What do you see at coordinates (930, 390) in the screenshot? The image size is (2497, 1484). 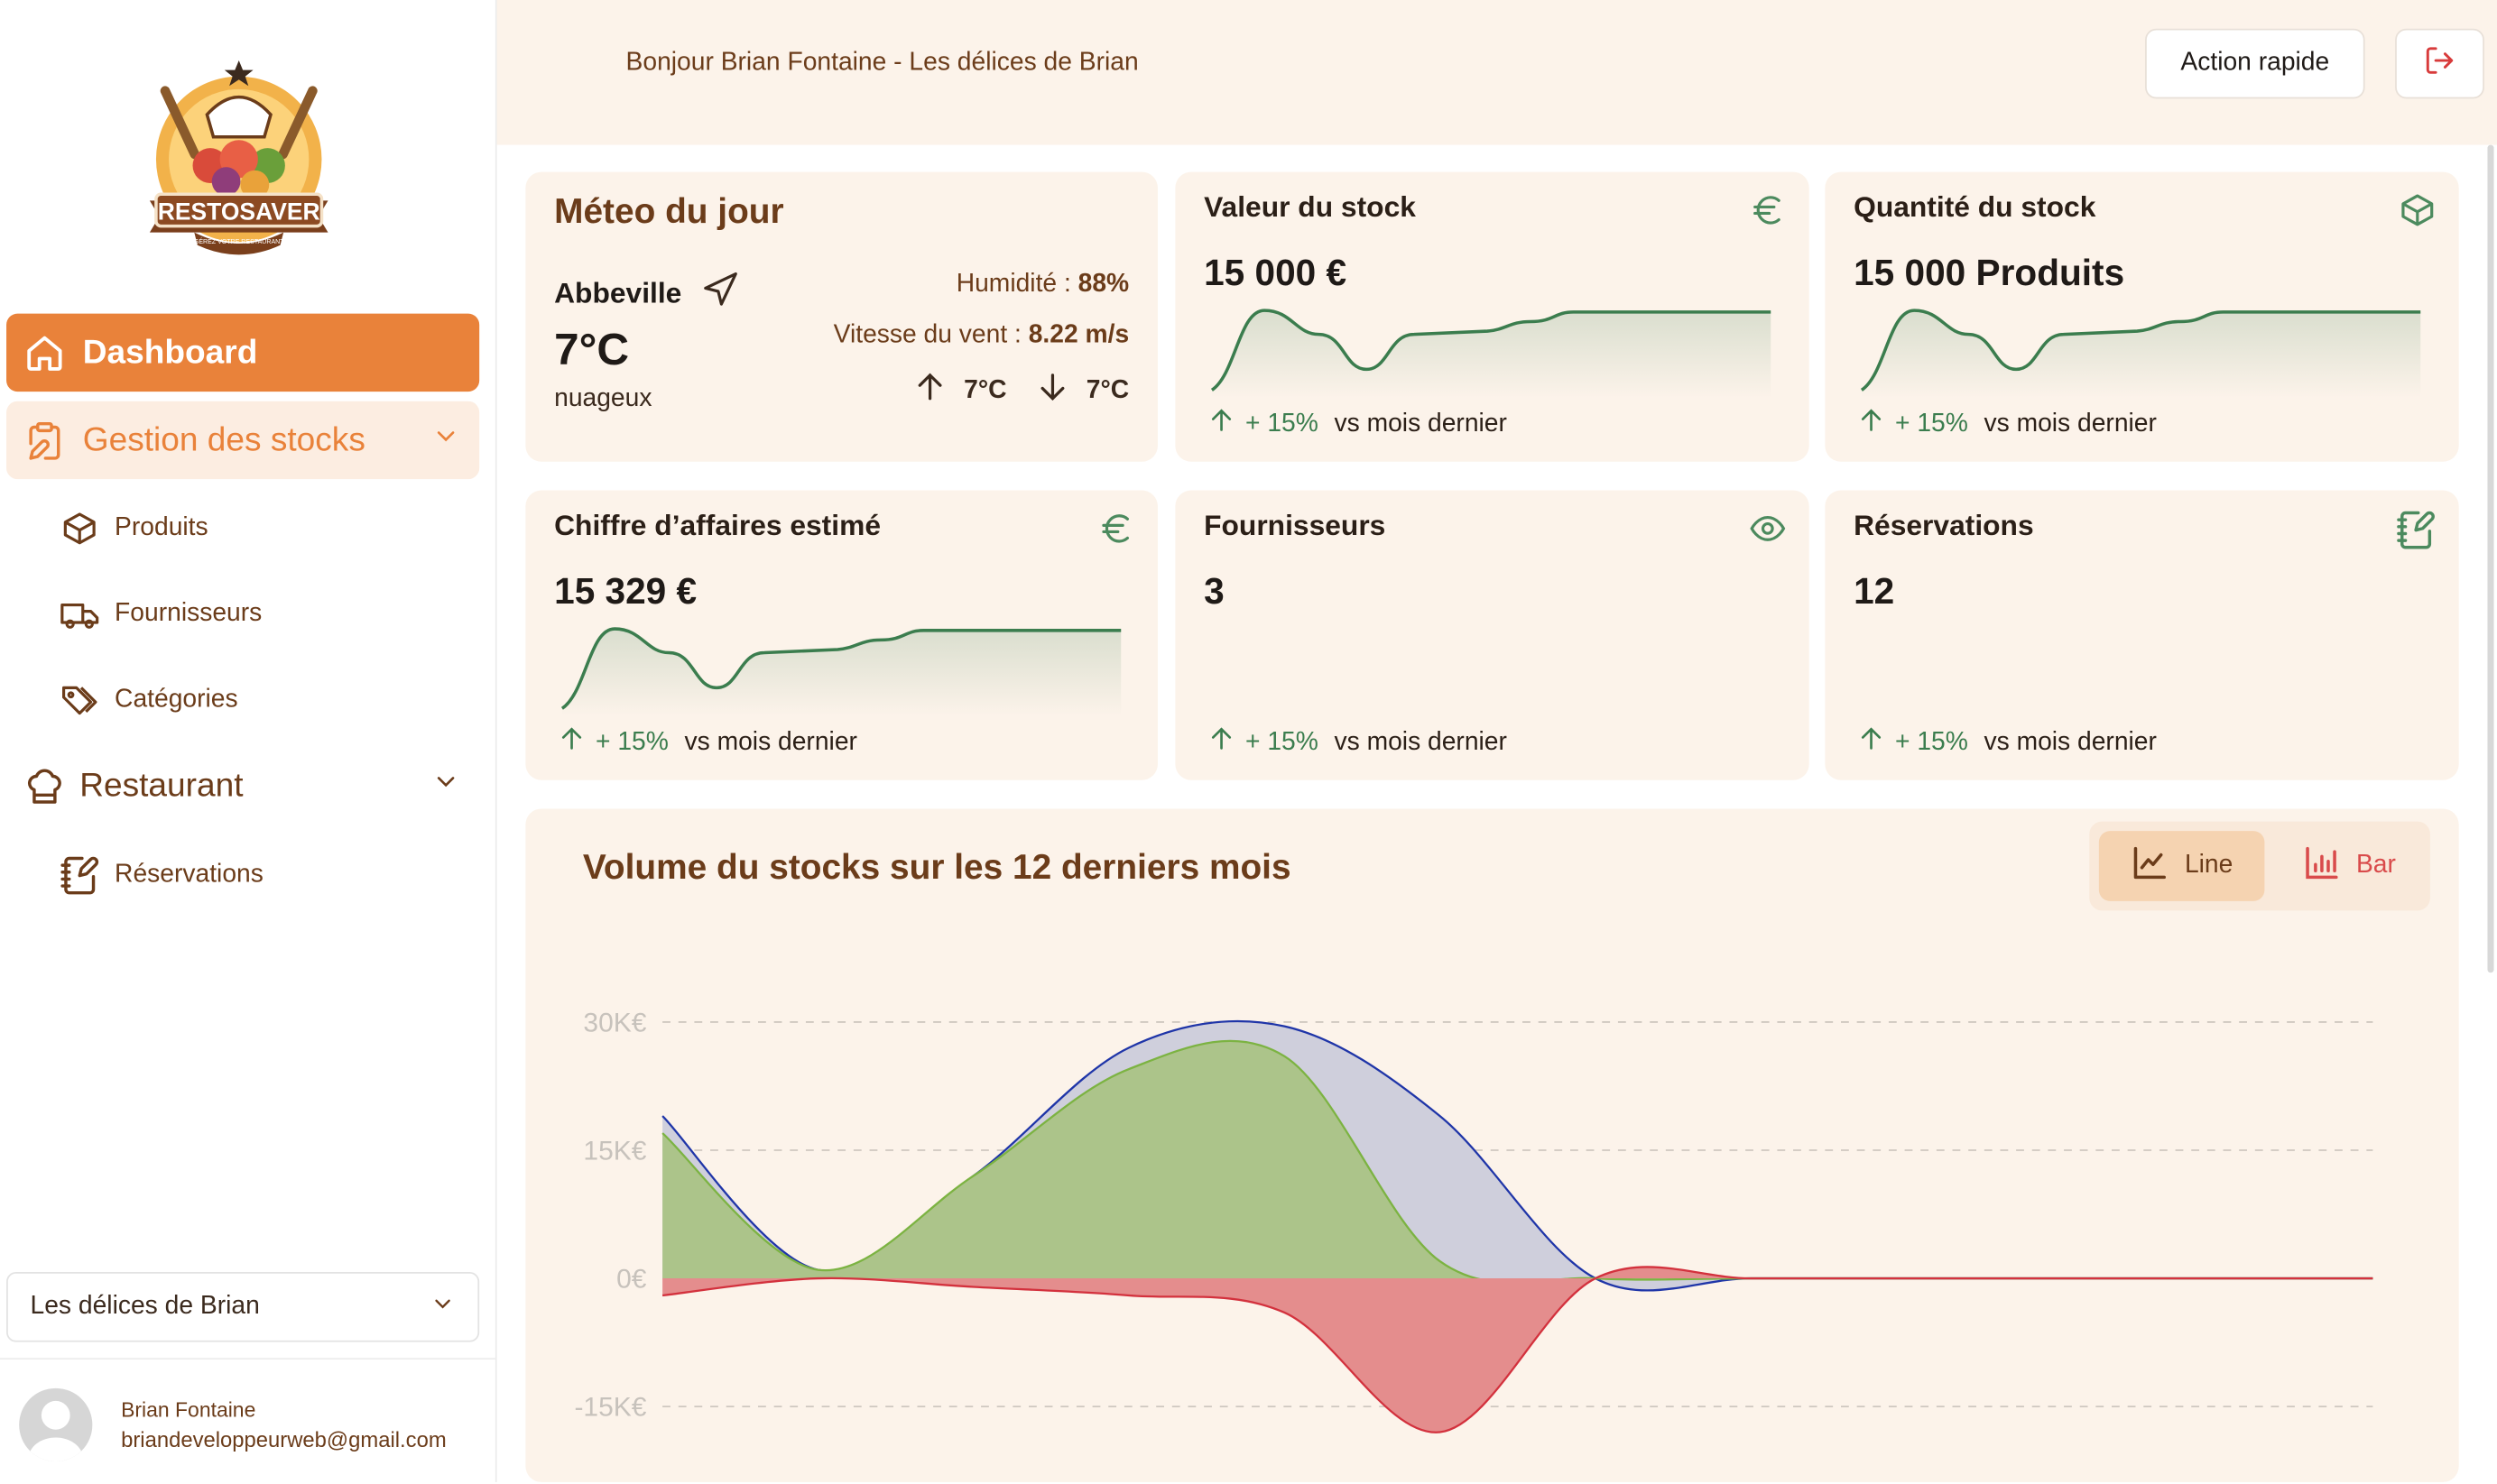 I see `arrow-up-icon` at bounding box center [930, 390].